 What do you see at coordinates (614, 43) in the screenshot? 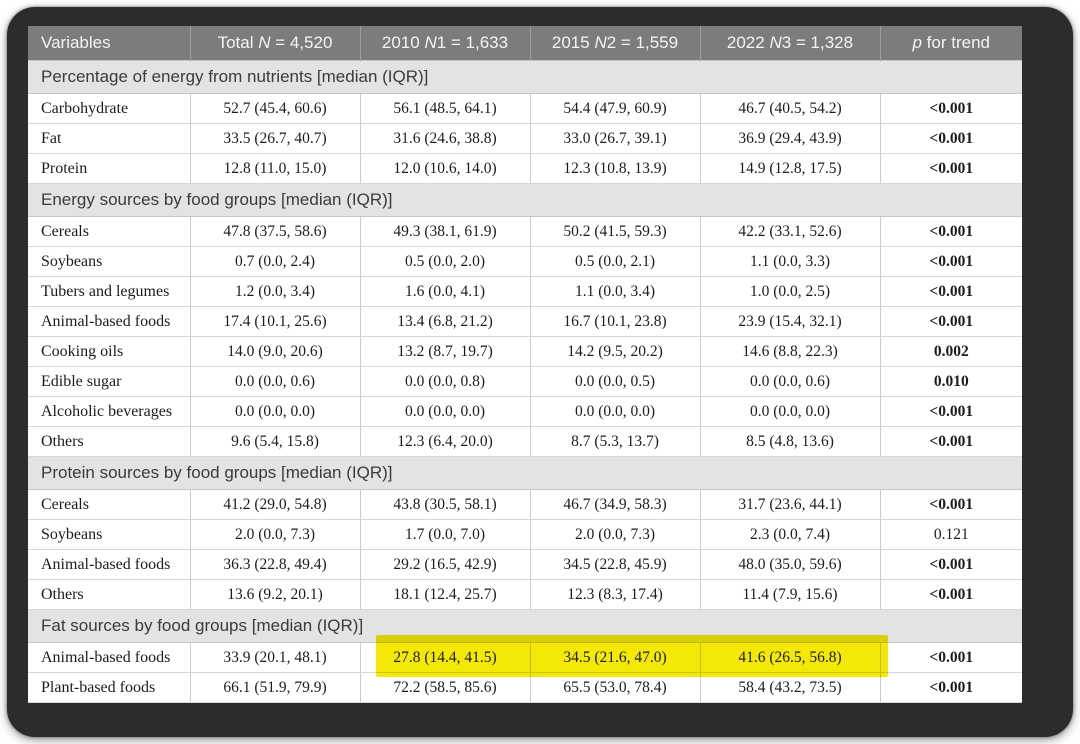
I see `col-header-2015: 2015 N2 = 1,559` at bounding box center [614, 43].